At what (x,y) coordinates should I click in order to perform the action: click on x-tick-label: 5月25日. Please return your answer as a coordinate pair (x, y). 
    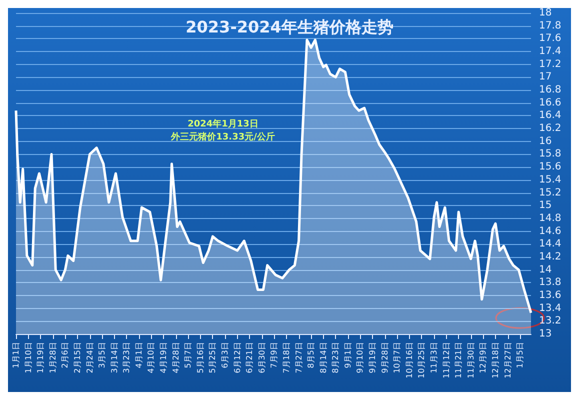
    Looking at the image, I should click on (213, 358).